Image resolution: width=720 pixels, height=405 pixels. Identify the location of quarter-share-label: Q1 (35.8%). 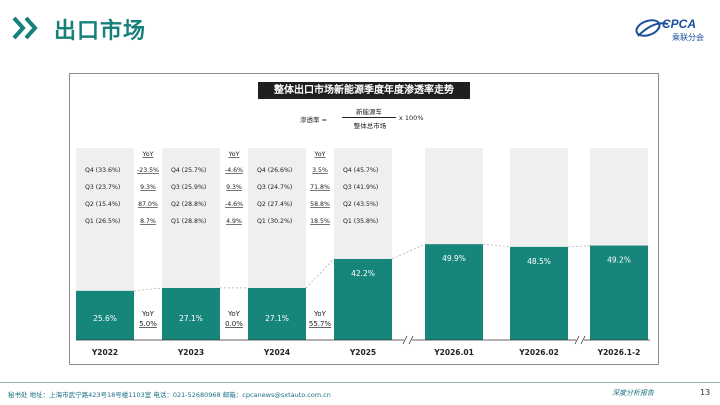
(360, 221).